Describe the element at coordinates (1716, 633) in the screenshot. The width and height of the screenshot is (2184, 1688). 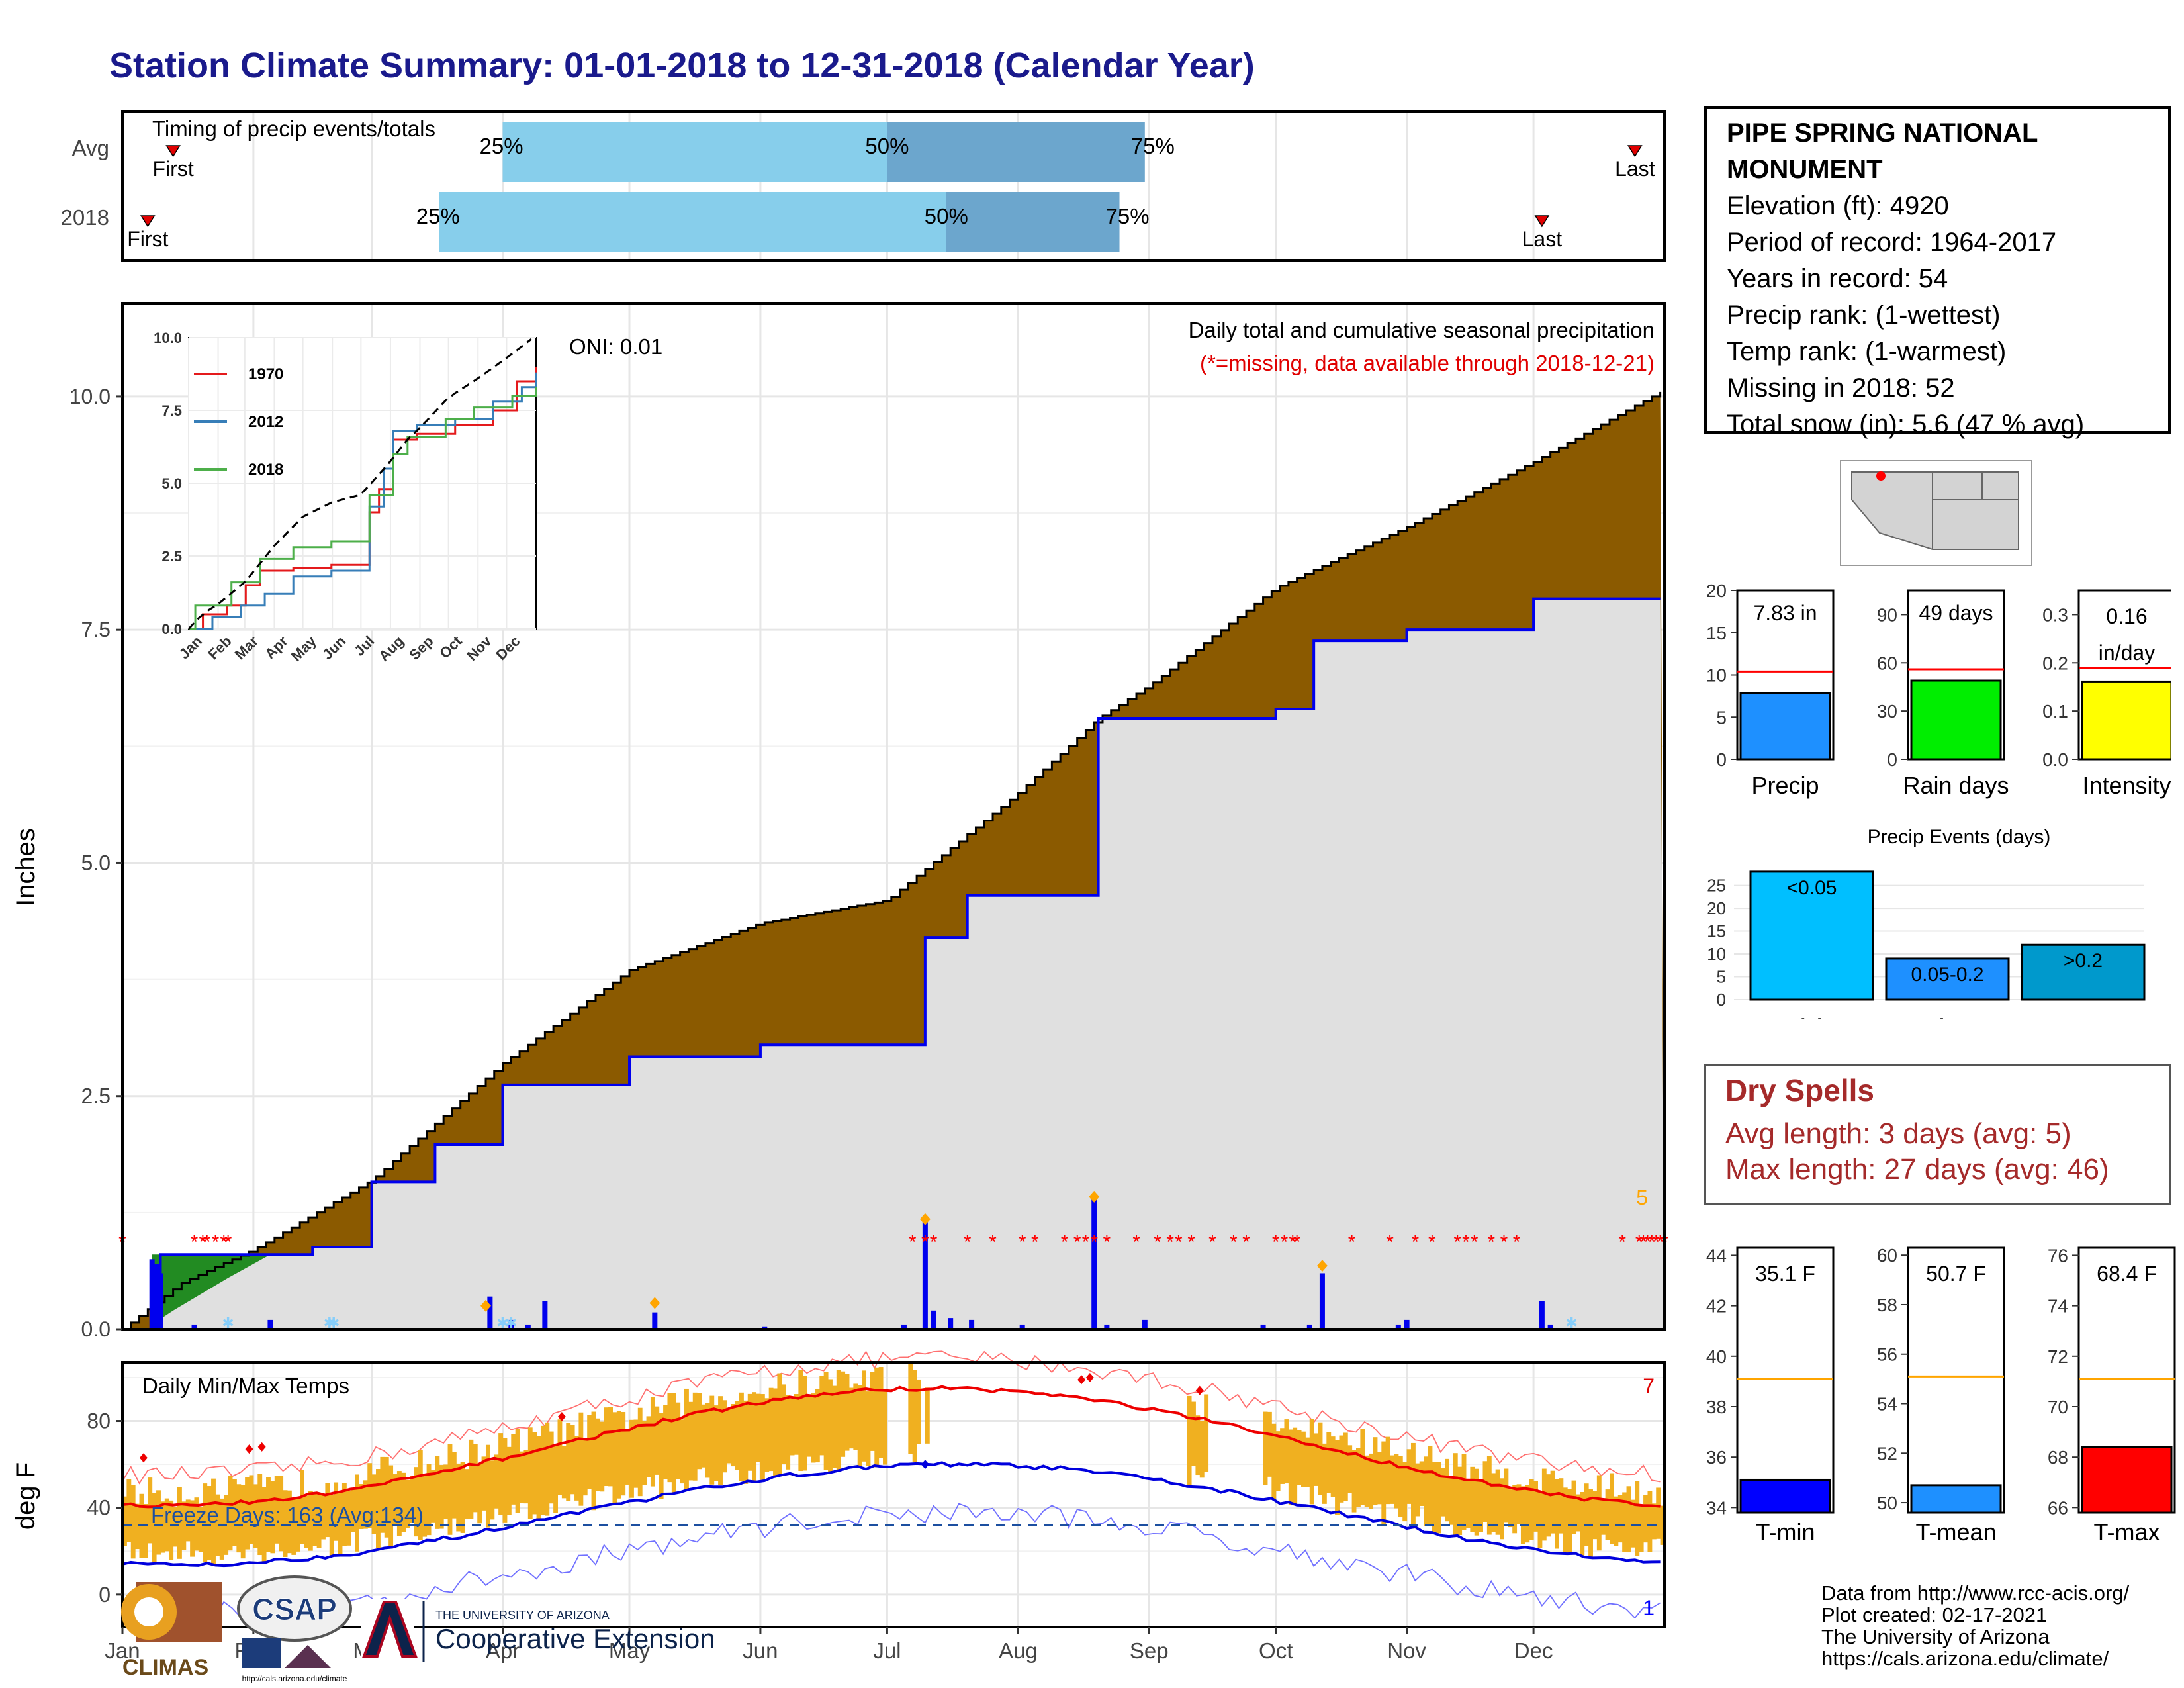
I see `summary-tick-label: 15` at that location.